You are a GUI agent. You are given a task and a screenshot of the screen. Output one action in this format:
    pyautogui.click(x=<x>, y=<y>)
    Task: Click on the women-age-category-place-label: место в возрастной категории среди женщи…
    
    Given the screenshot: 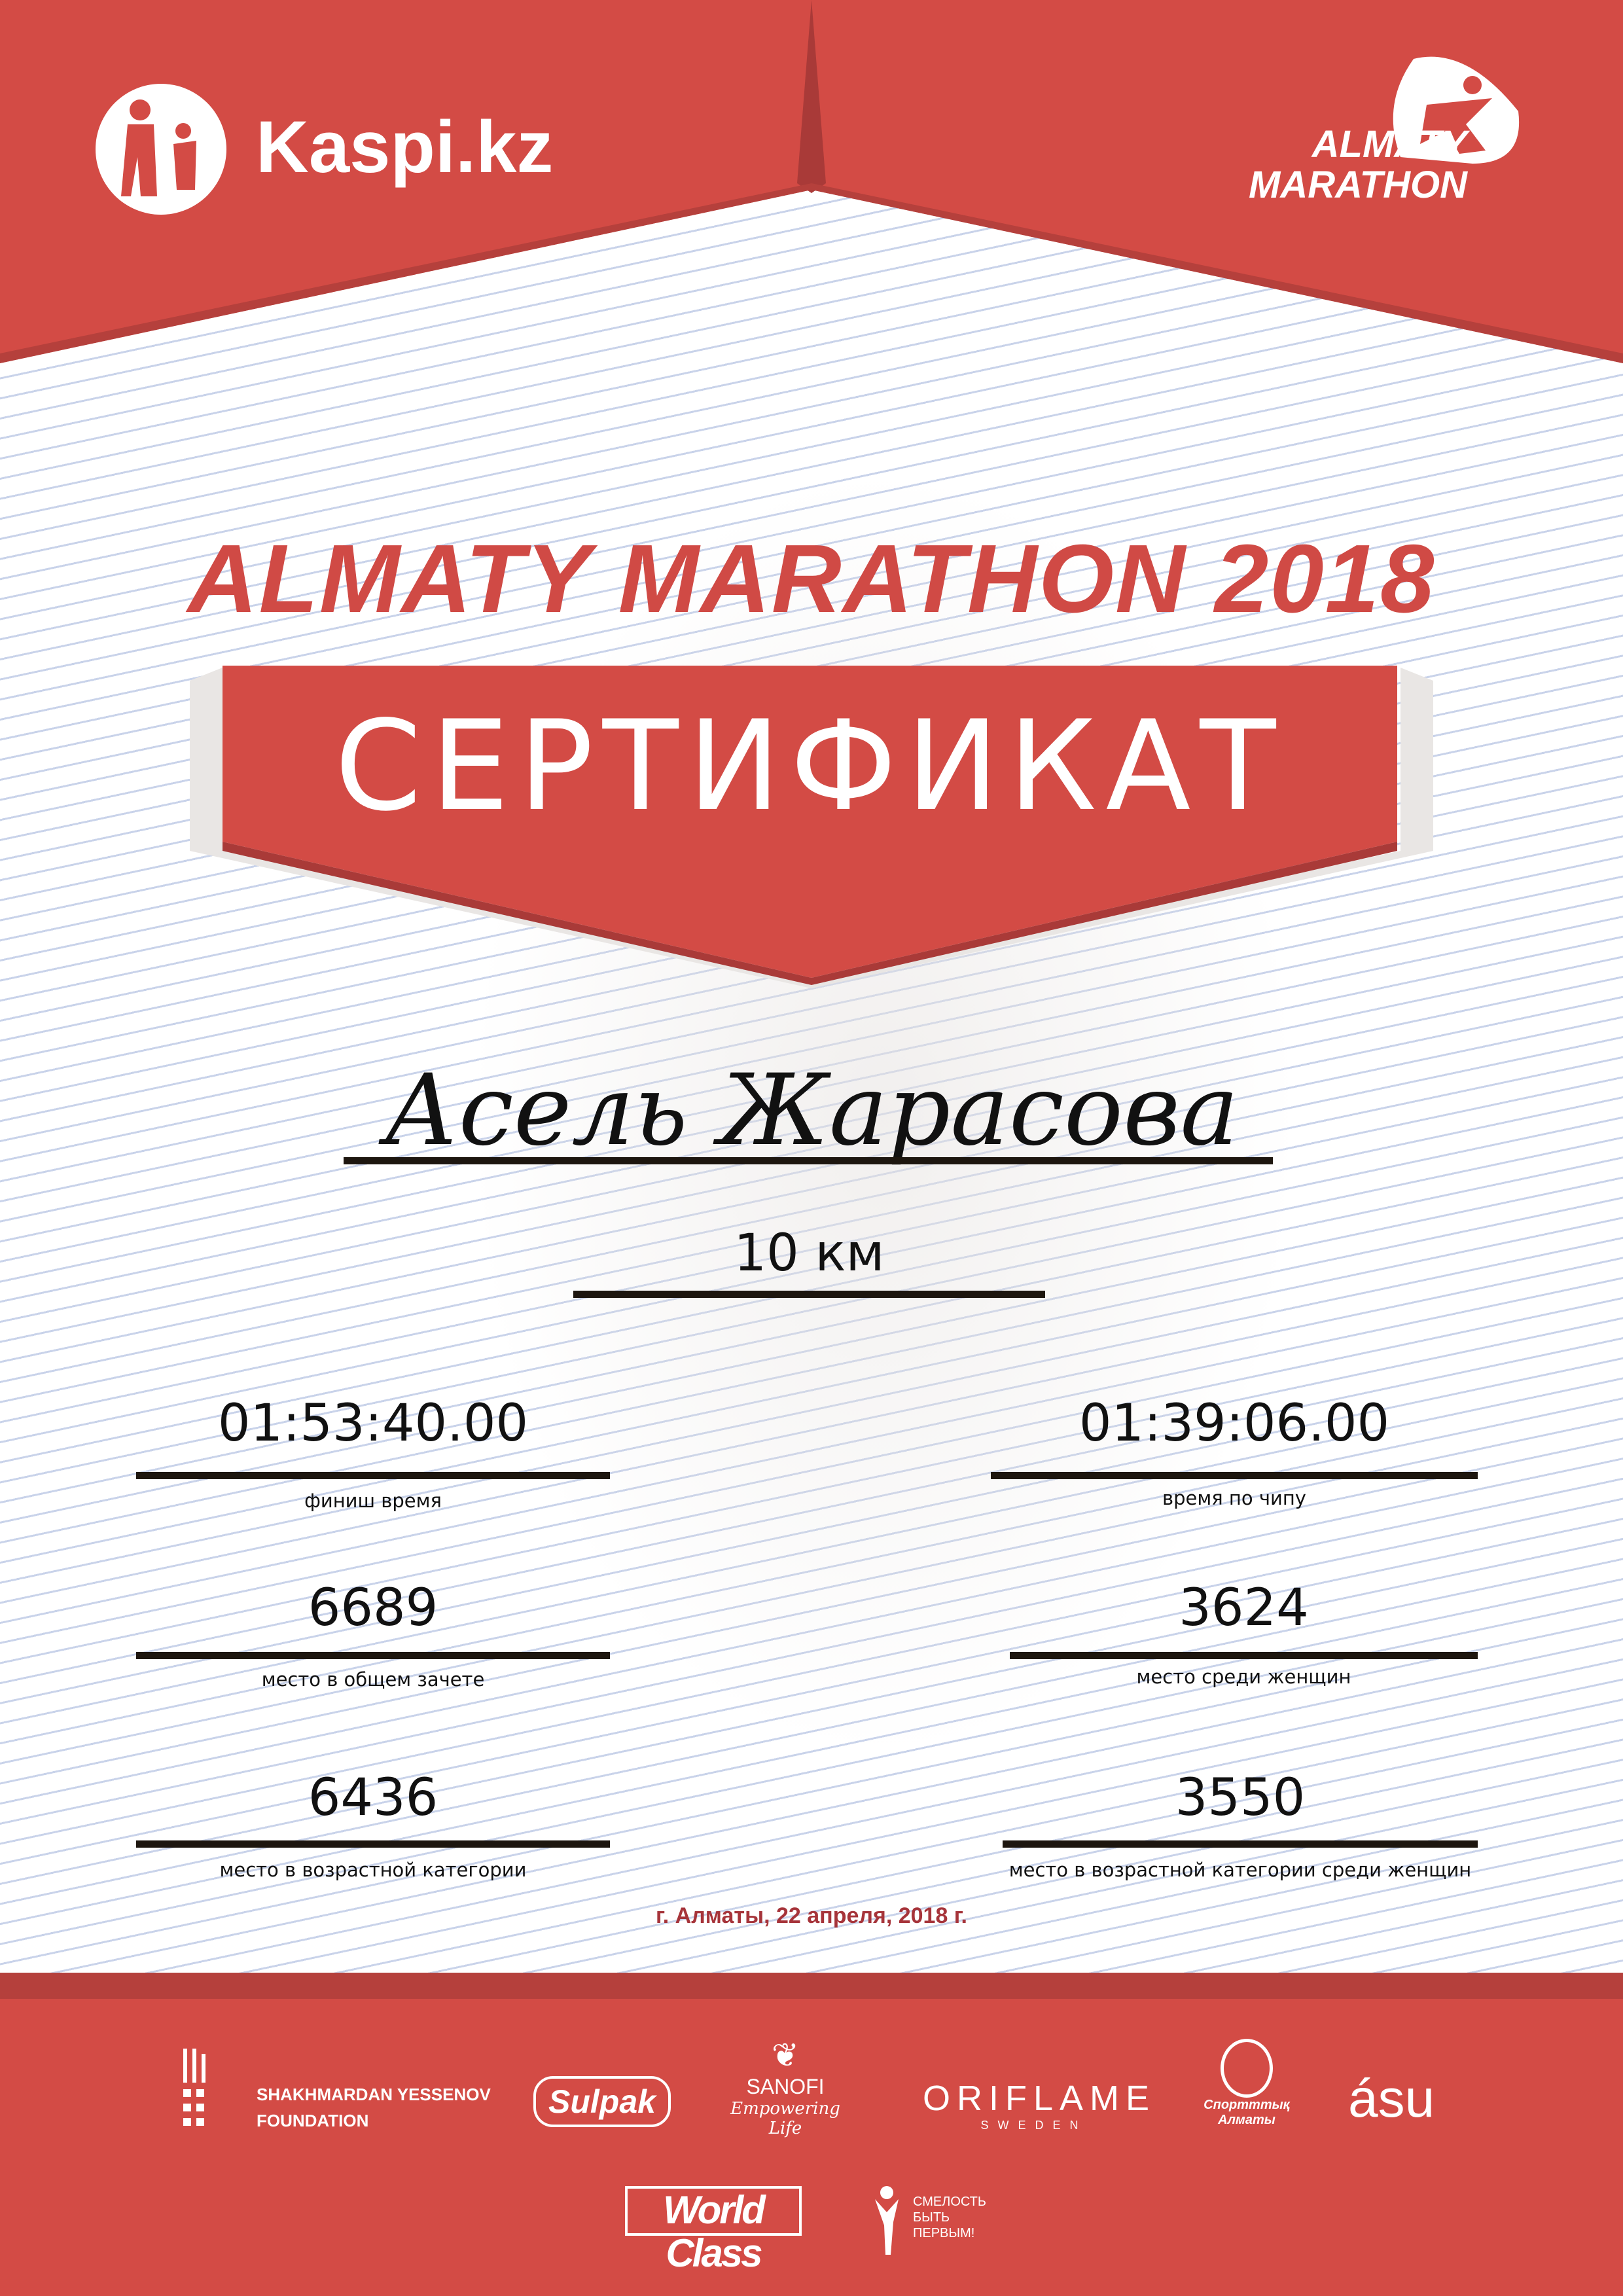 What is the action you would take?
    pyautogui.click(x=1240, y=1870)
    